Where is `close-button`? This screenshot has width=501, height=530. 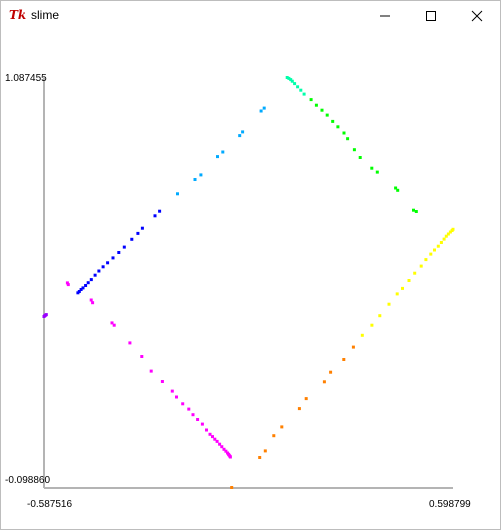 close-button is located at coordinates (477, 15).